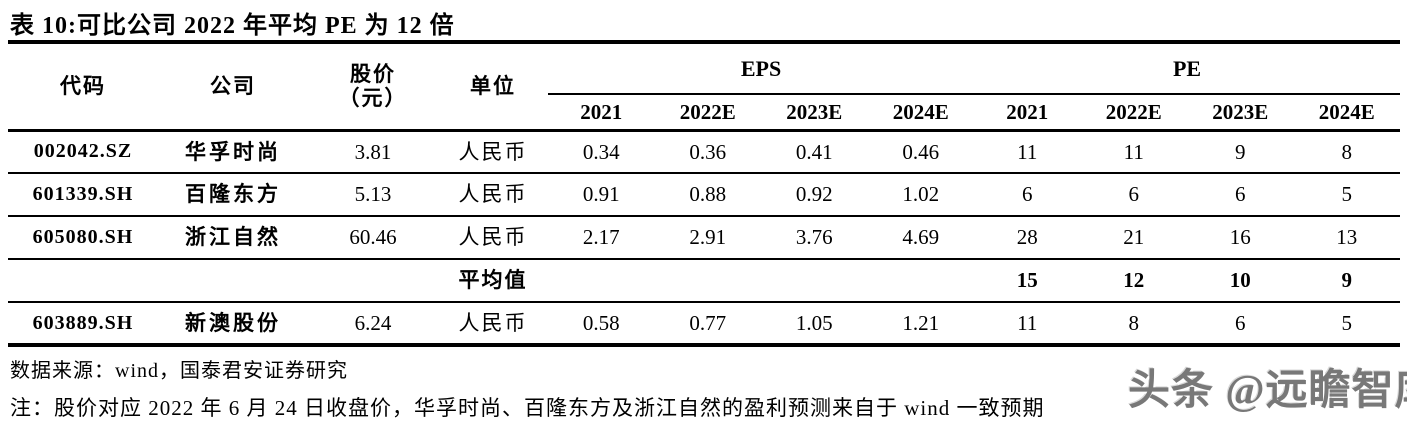  What do you see at coordinates (1027, 113) in the screenshot?
I see `pe-year-2021: 2021` at bounding box center [1027, 113].